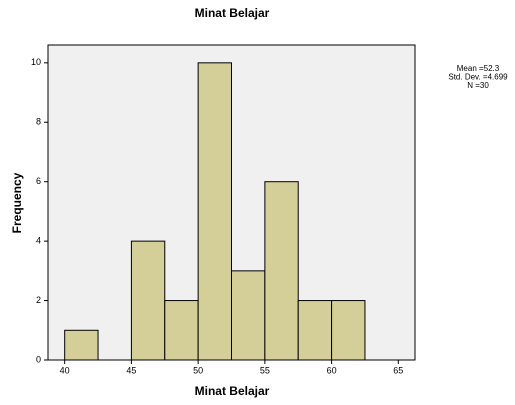 The image size is (515, 405). What do you see at coordinates (38, 359) in the screenshot?
I see `y-tick-label: 0` at bounding box center [38, 359].